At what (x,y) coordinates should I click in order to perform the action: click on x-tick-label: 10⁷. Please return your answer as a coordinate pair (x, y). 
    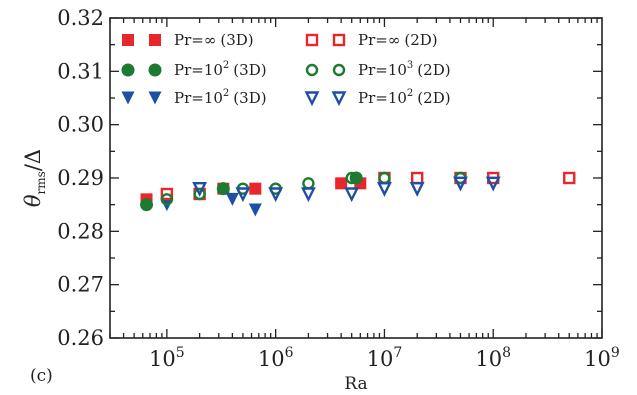
    Looking at the image, I should click on (385, 358).